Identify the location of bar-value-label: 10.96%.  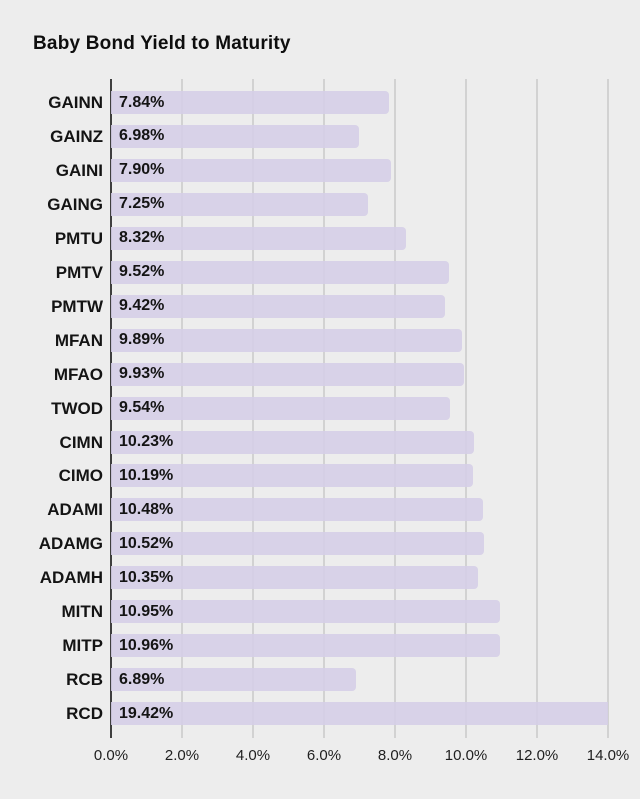
(146, 645).